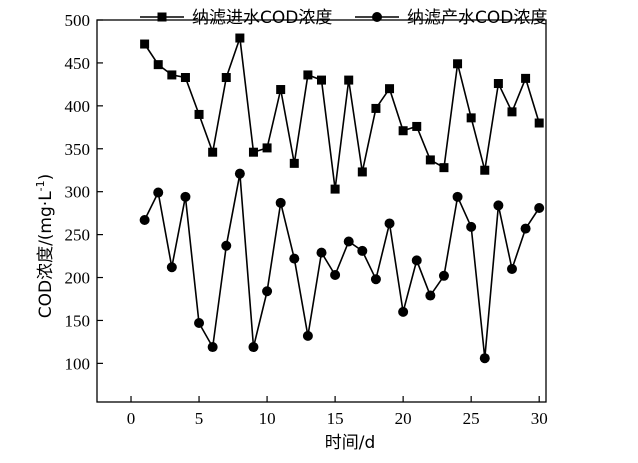 The image size is (638, 463). What do you see at coordinates (46, 177) in the screenshot?
I see `y-axis-title-close: )` at bounding box center [46, 177].